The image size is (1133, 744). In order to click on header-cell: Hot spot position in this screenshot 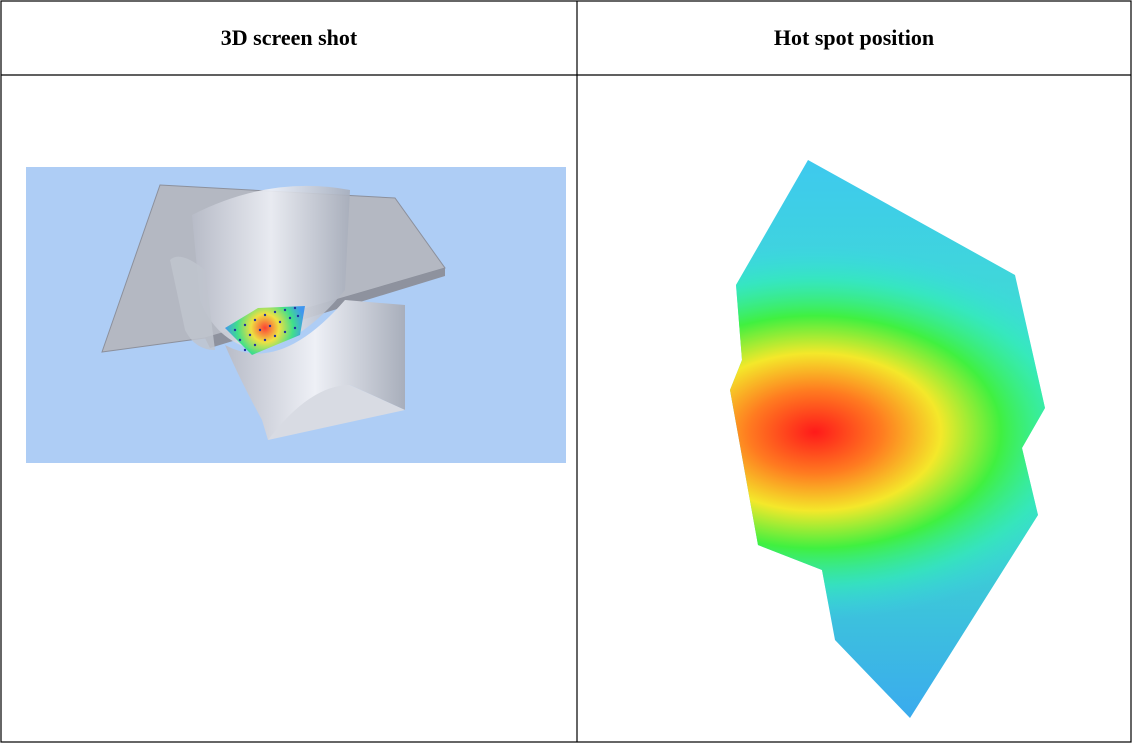, I will do `click(854, 37)`.